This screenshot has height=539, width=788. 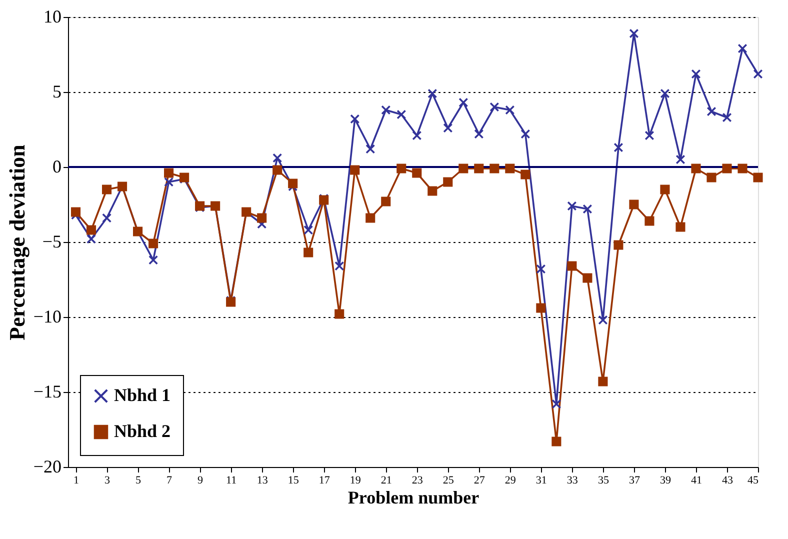 What do you see at coordinates (47, 392) in the screenshot?
I see `y-tick-label: −15` at bounding box center [47, 392].